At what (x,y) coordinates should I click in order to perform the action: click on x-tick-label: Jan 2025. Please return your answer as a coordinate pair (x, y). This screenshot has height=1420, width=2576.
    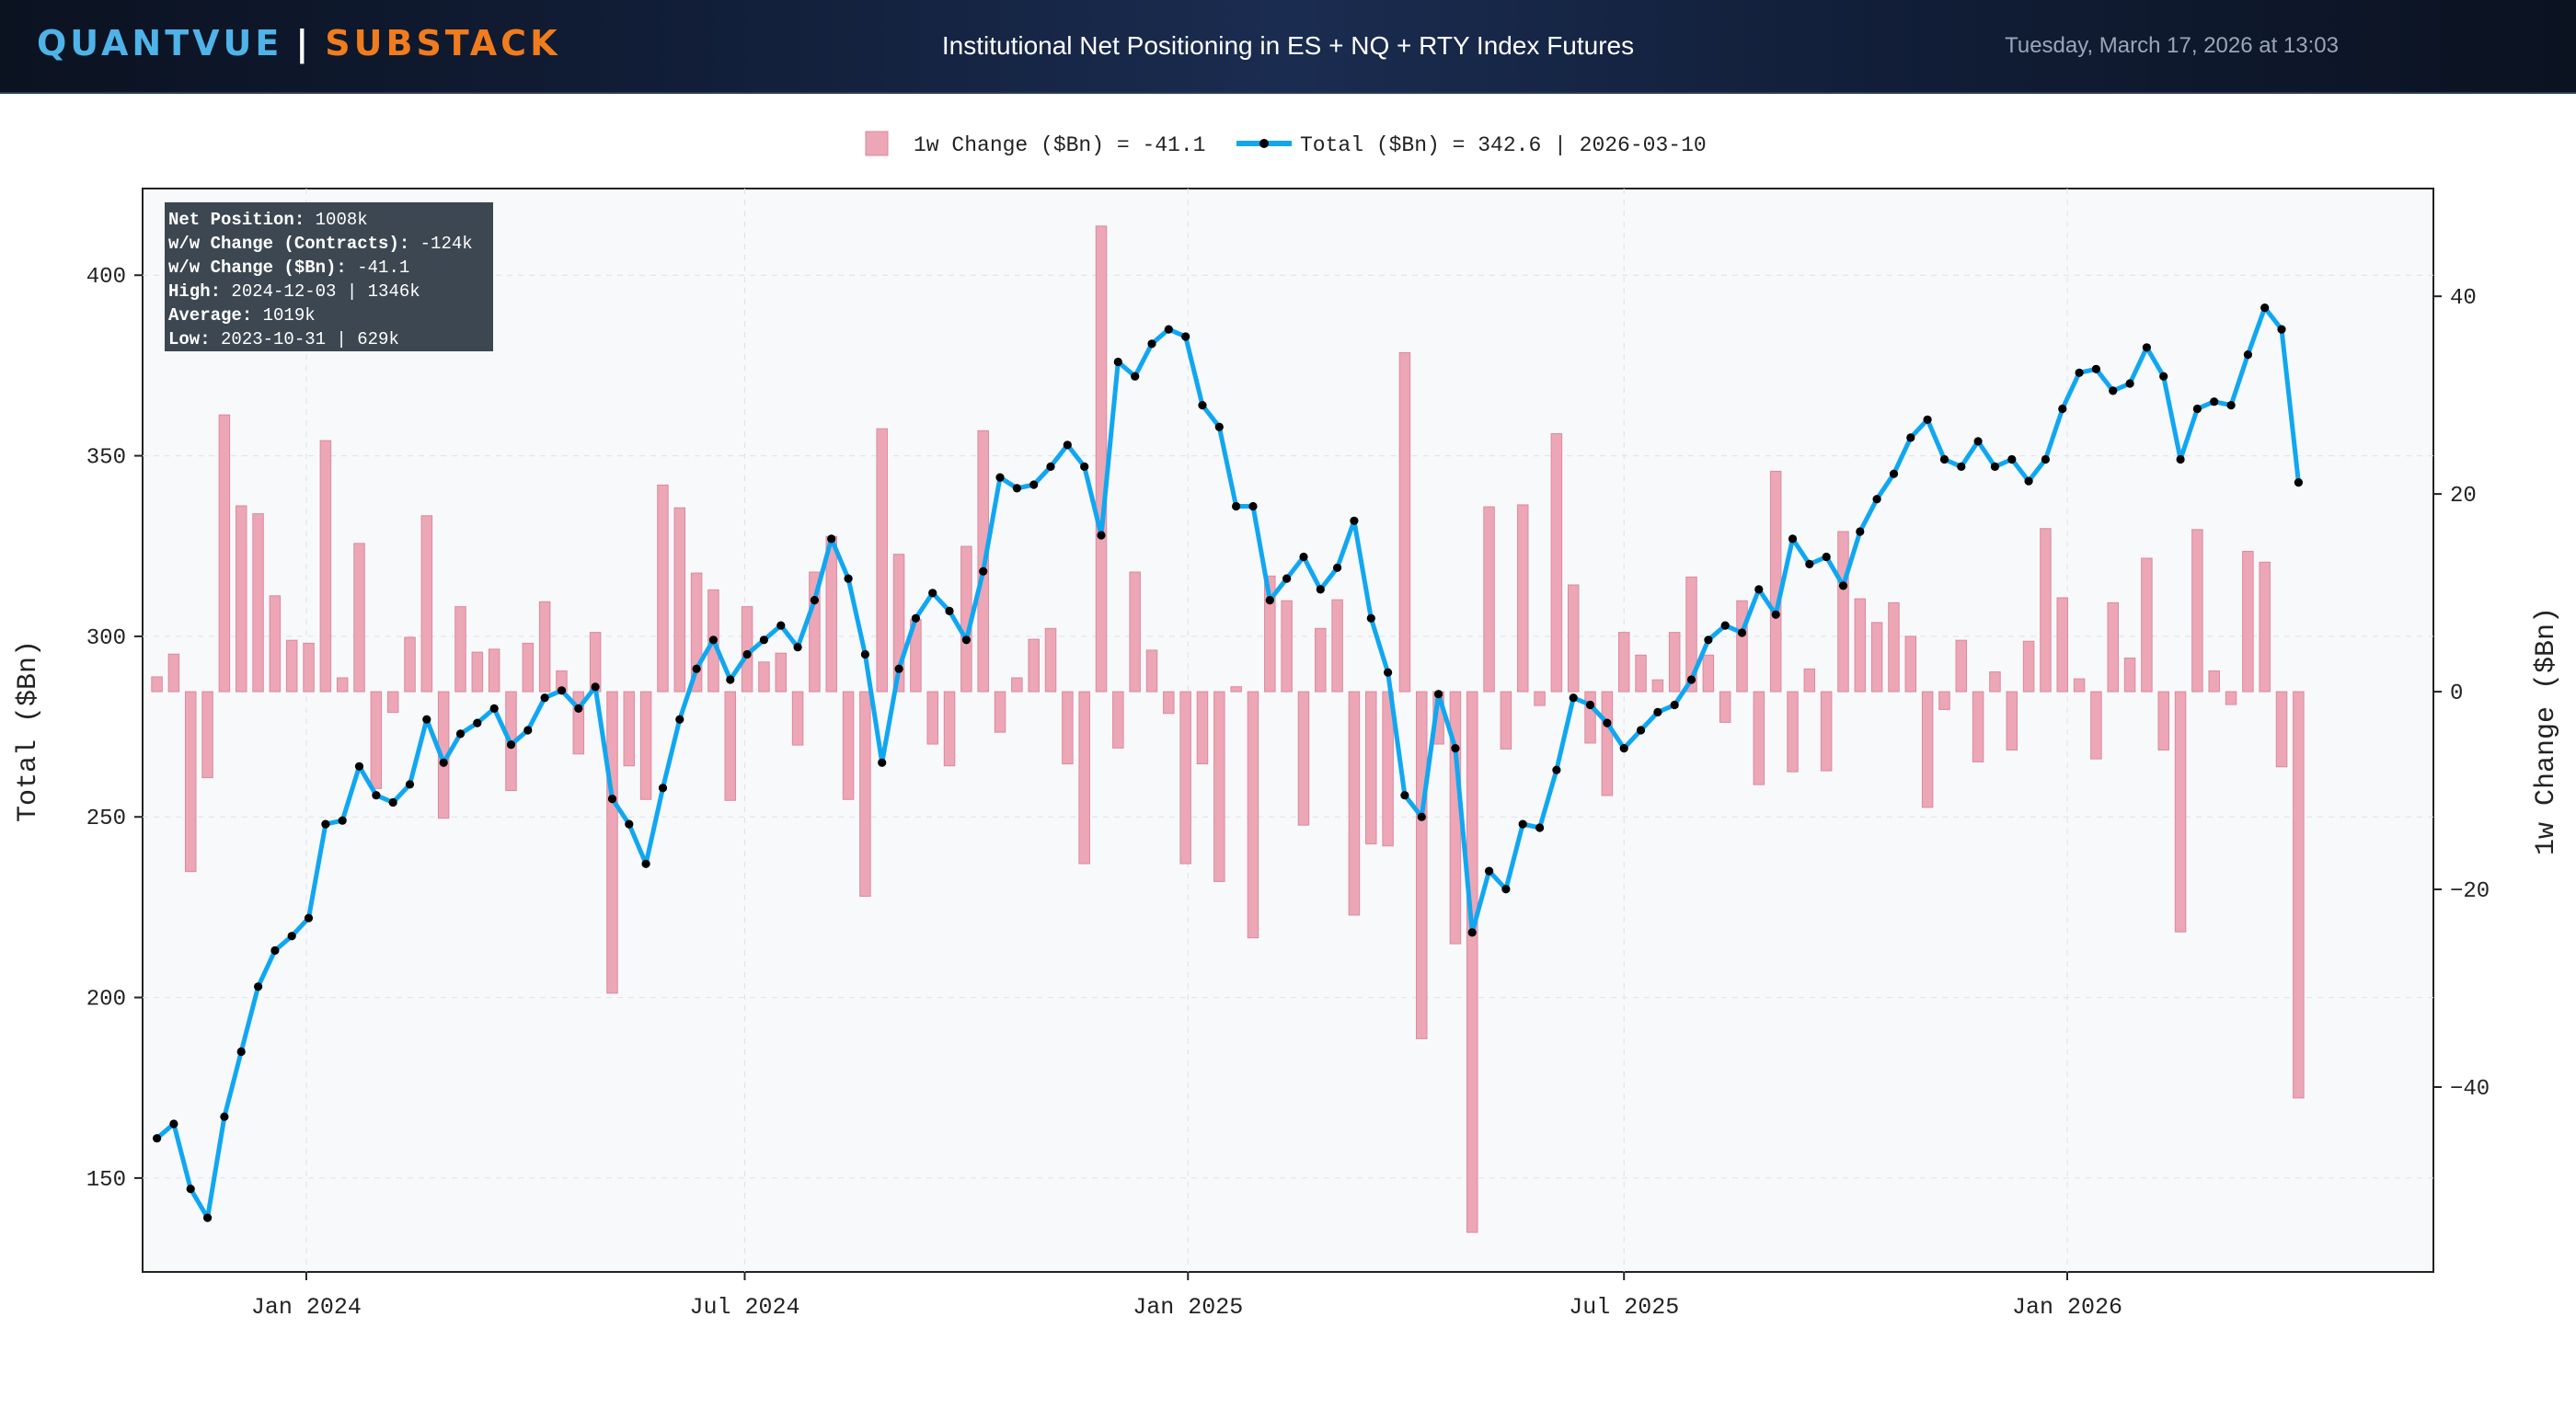
    Looking at the image, I should click on (1188, 1308).